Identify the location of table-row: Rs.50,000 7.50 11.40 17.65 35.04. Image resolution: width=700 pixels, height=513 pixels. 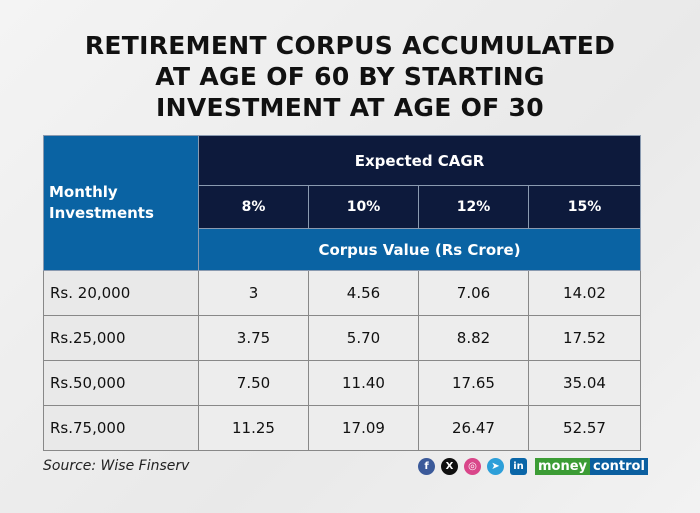
(342, 383).